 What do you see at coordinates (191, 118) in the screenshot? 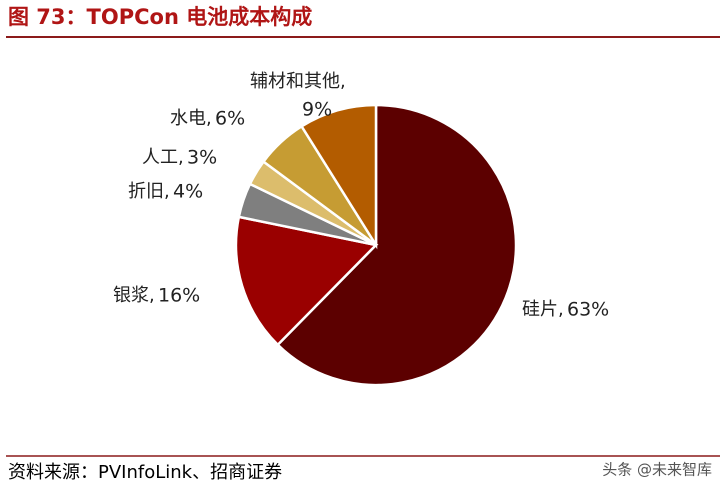
I see `slice-category: 水电,` at bounding box center [191, 118].